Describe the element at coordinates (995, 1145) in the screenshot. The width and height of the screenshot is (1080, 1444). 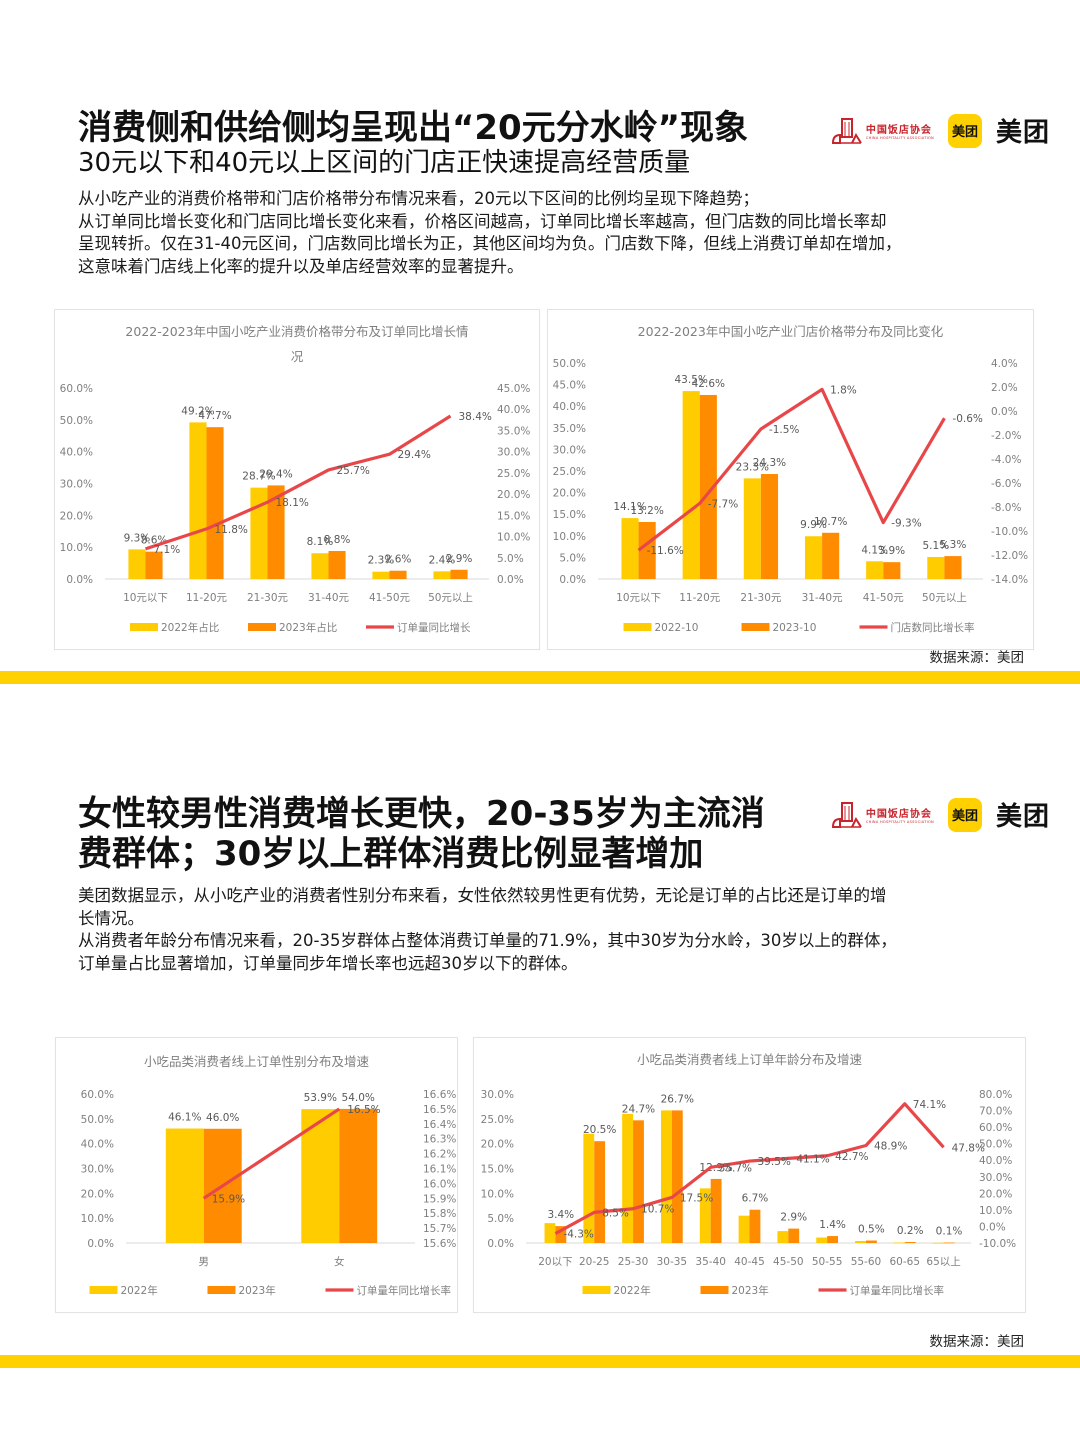
I see `right-axis-tick: 50.0%` at that location.